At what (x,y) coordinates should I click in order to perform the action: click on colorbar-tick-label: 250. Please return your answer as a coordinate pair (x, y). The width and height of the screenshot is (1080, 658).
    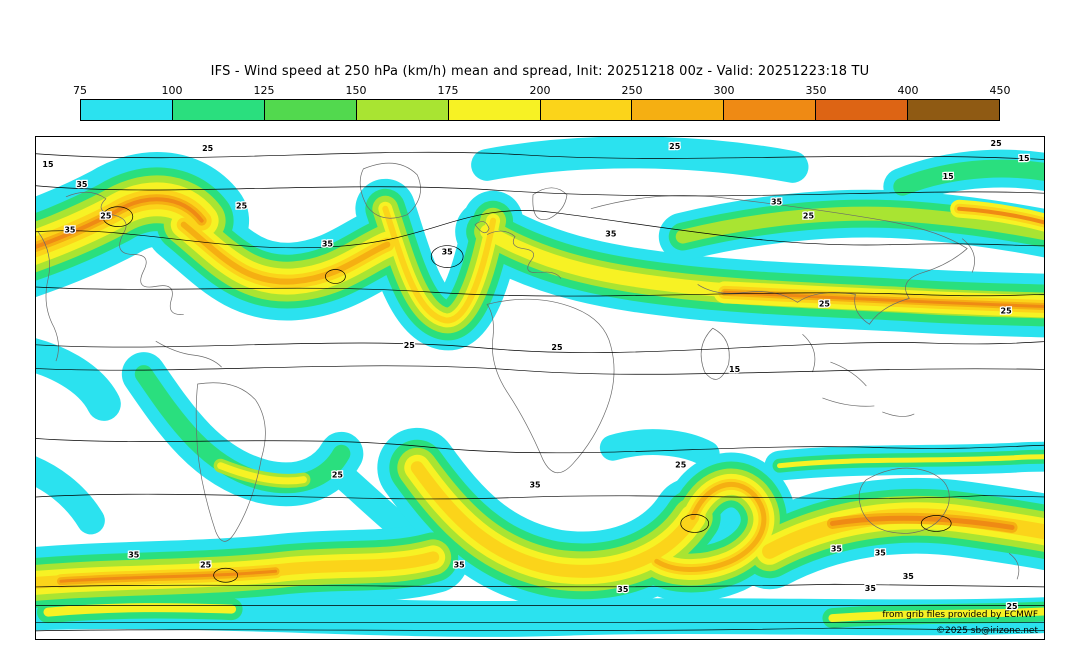
    Looking at the image, I should click on (632, 90).